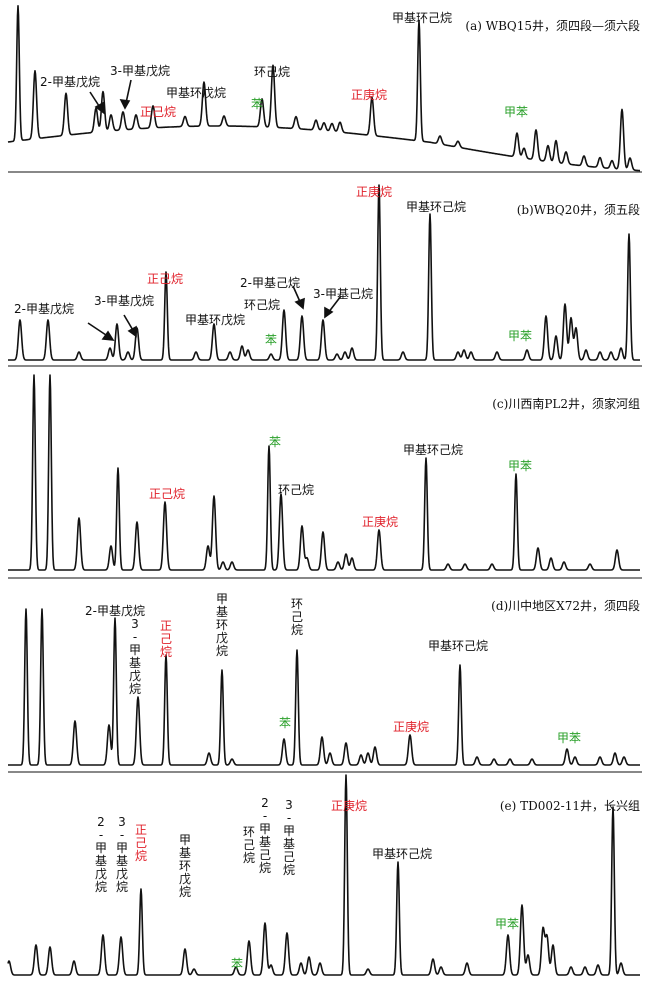 This screenshot has height=985, width=650. What do you see at coordinates (565, 605) in the screenshot?
I see `panel-d-title: (d)川中地区X72井，须四段` at bounding box center [565, 605].